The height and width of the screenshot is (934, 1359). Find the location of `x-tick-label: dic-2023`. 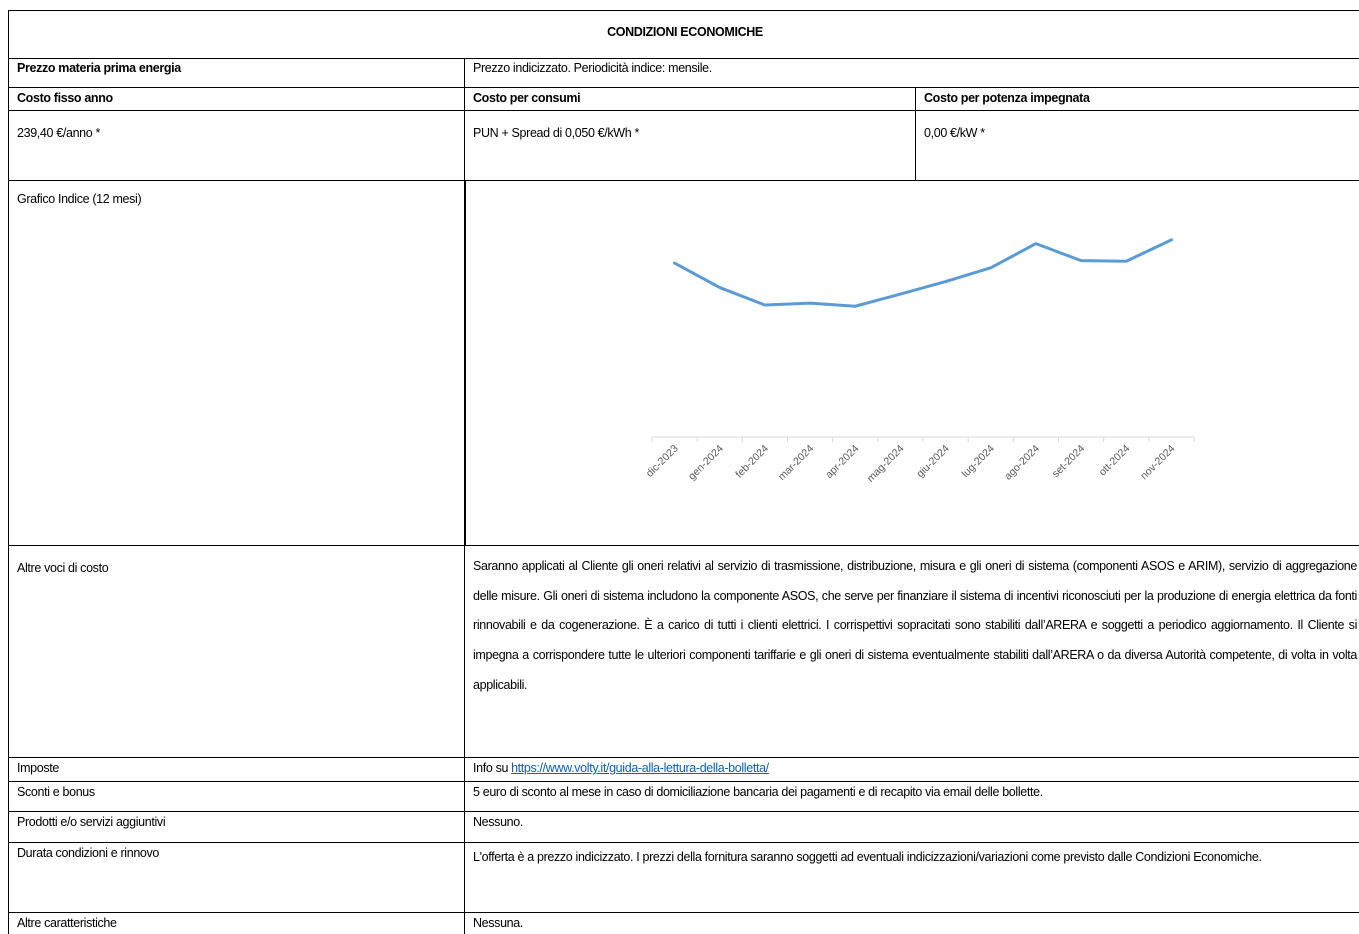

x-tick-label: dic-2023 is located at coordinates (662, 461).